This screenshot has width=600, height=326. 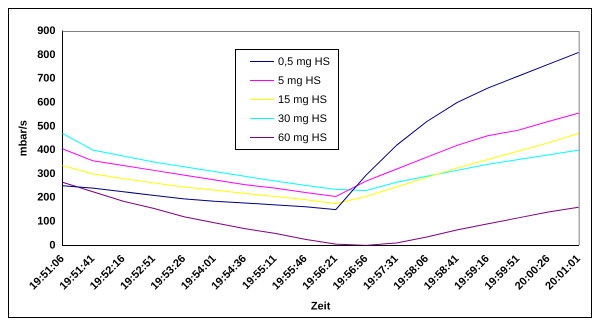 I want to click on y-tick-label: 800, so click(x=46, y=54).